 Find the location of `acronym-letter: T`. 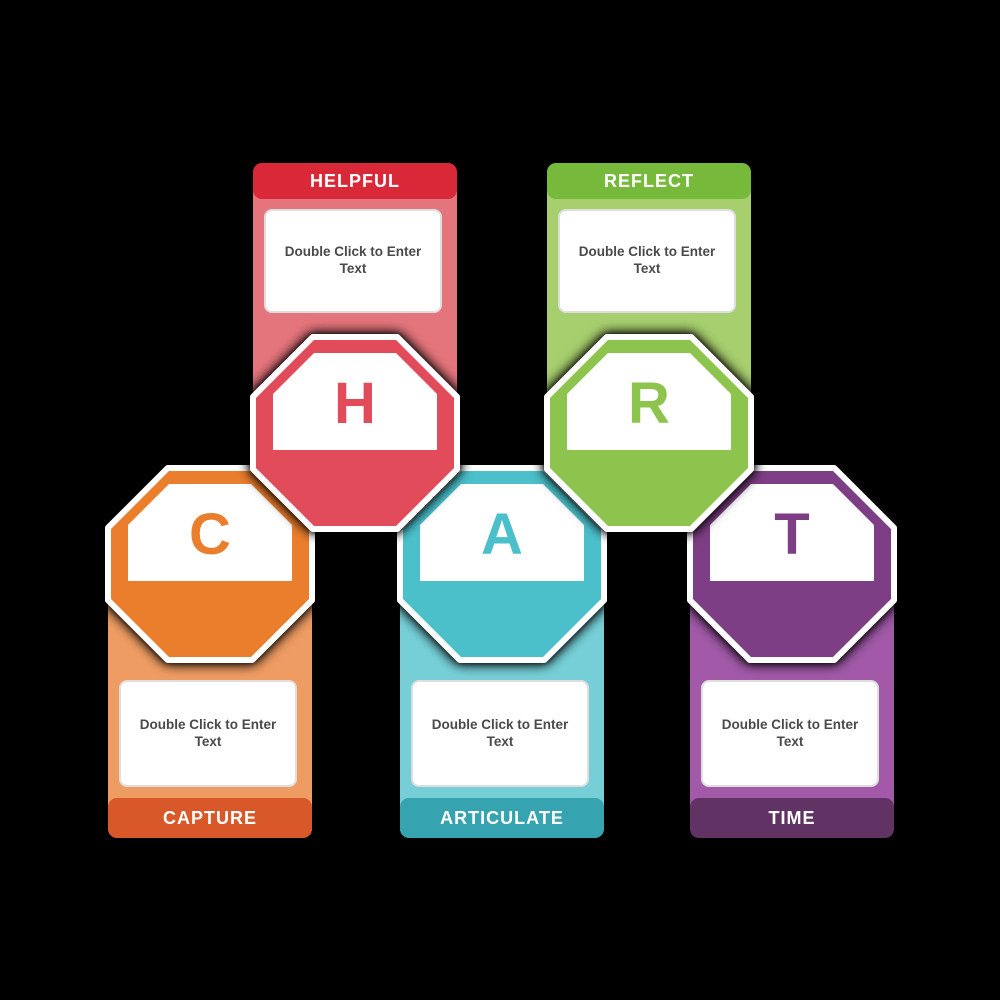

acronym-letter: T is located at coordinates (791, 534).